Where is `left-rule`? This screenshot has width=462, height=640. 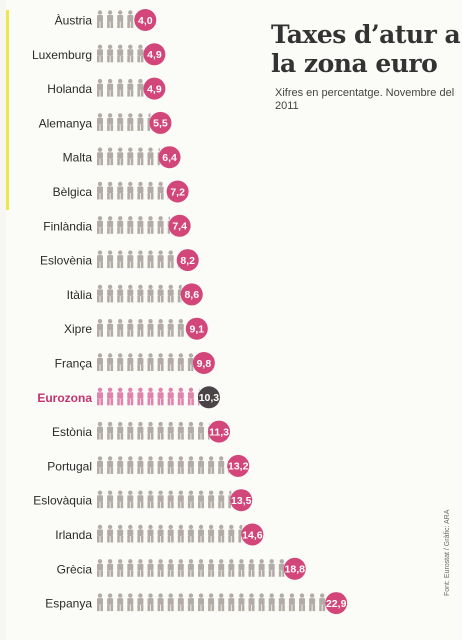
left-rule is located at coordinates (7, 110).